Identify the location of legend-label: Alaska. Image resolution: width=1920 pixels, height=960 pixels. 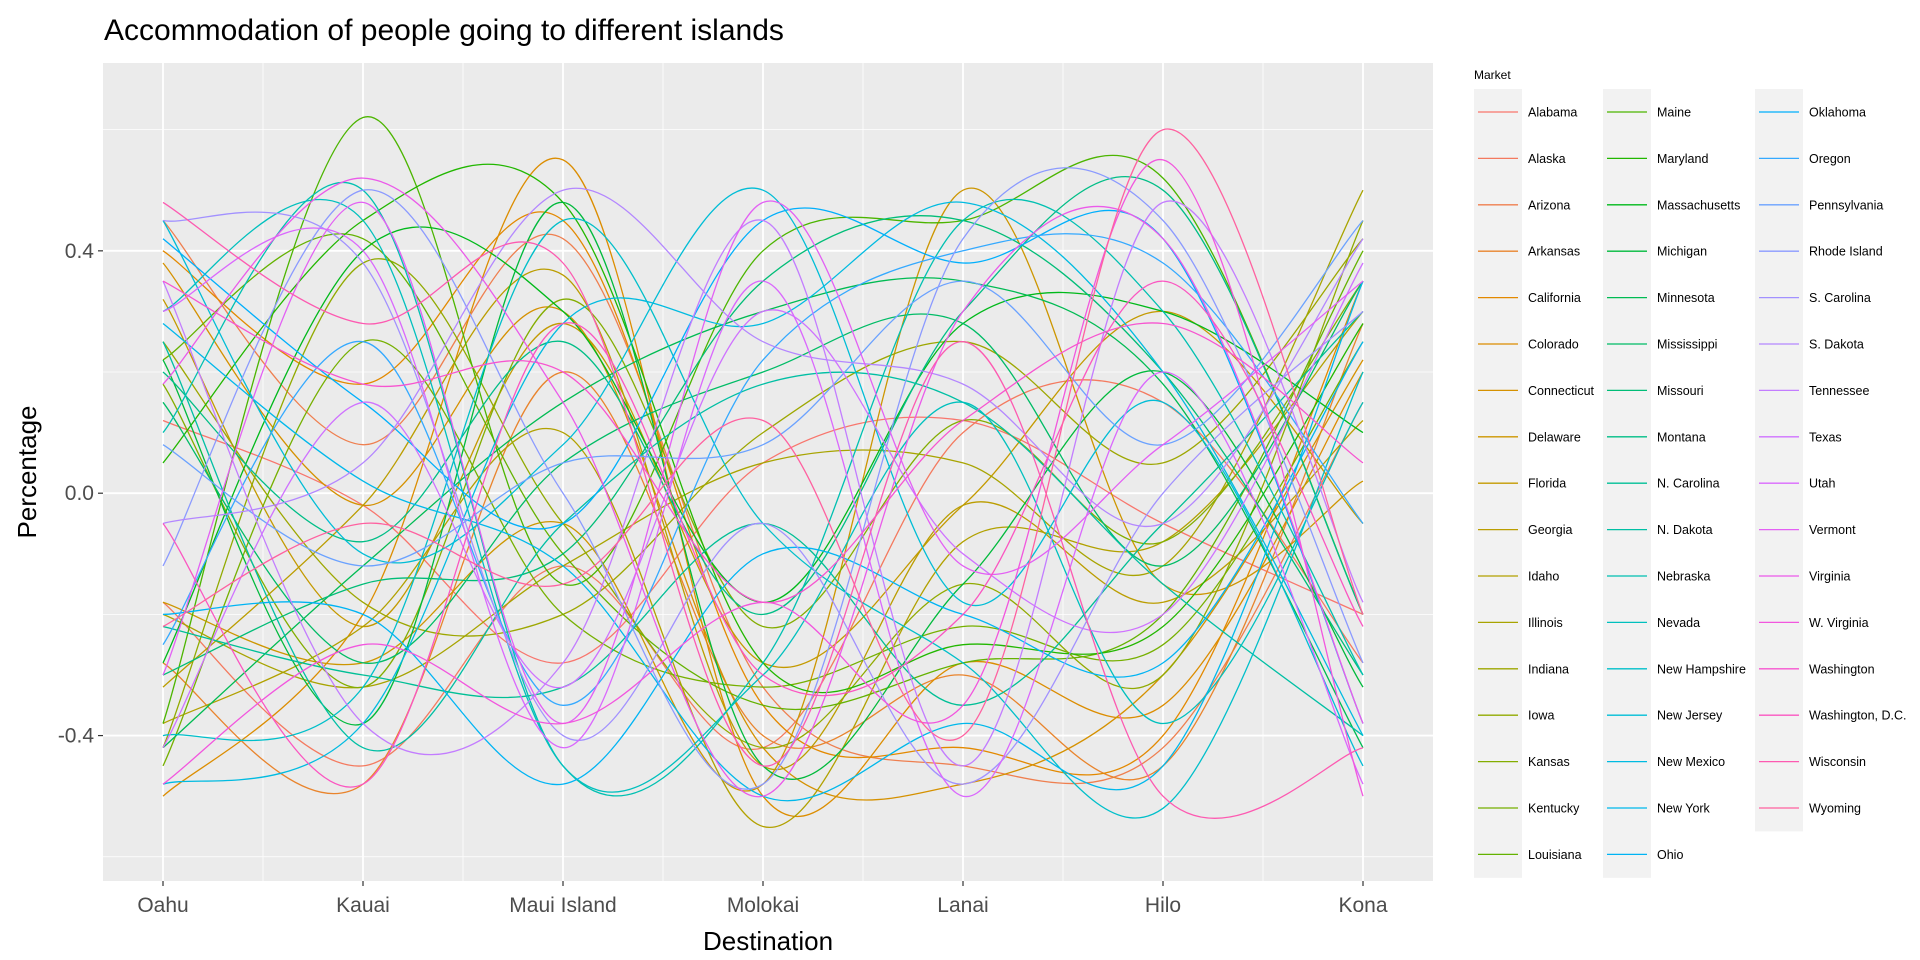
(1547, 159).